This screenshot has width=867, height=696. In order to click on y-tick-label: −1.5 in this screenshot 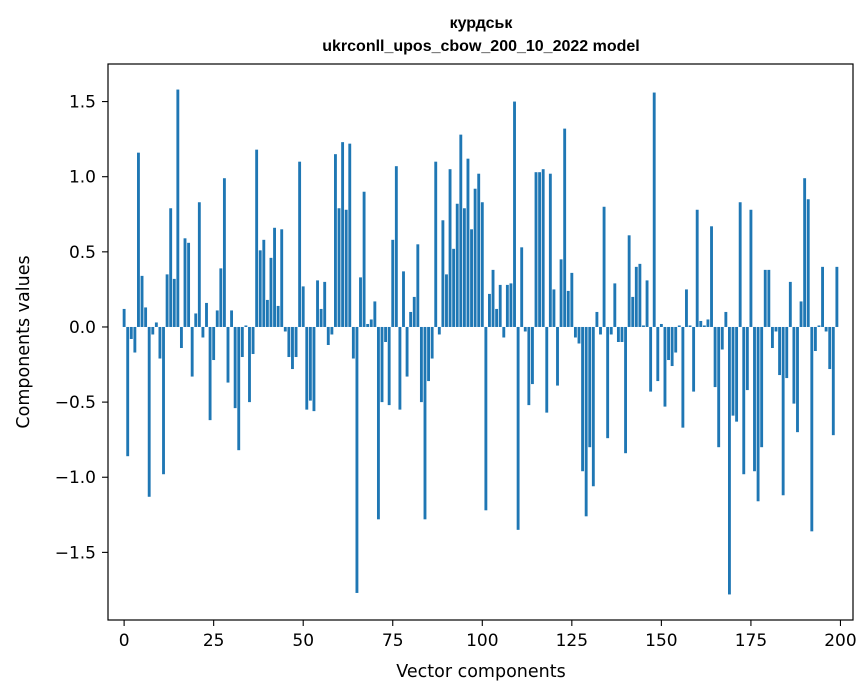, I will do `click(75, 553)`.